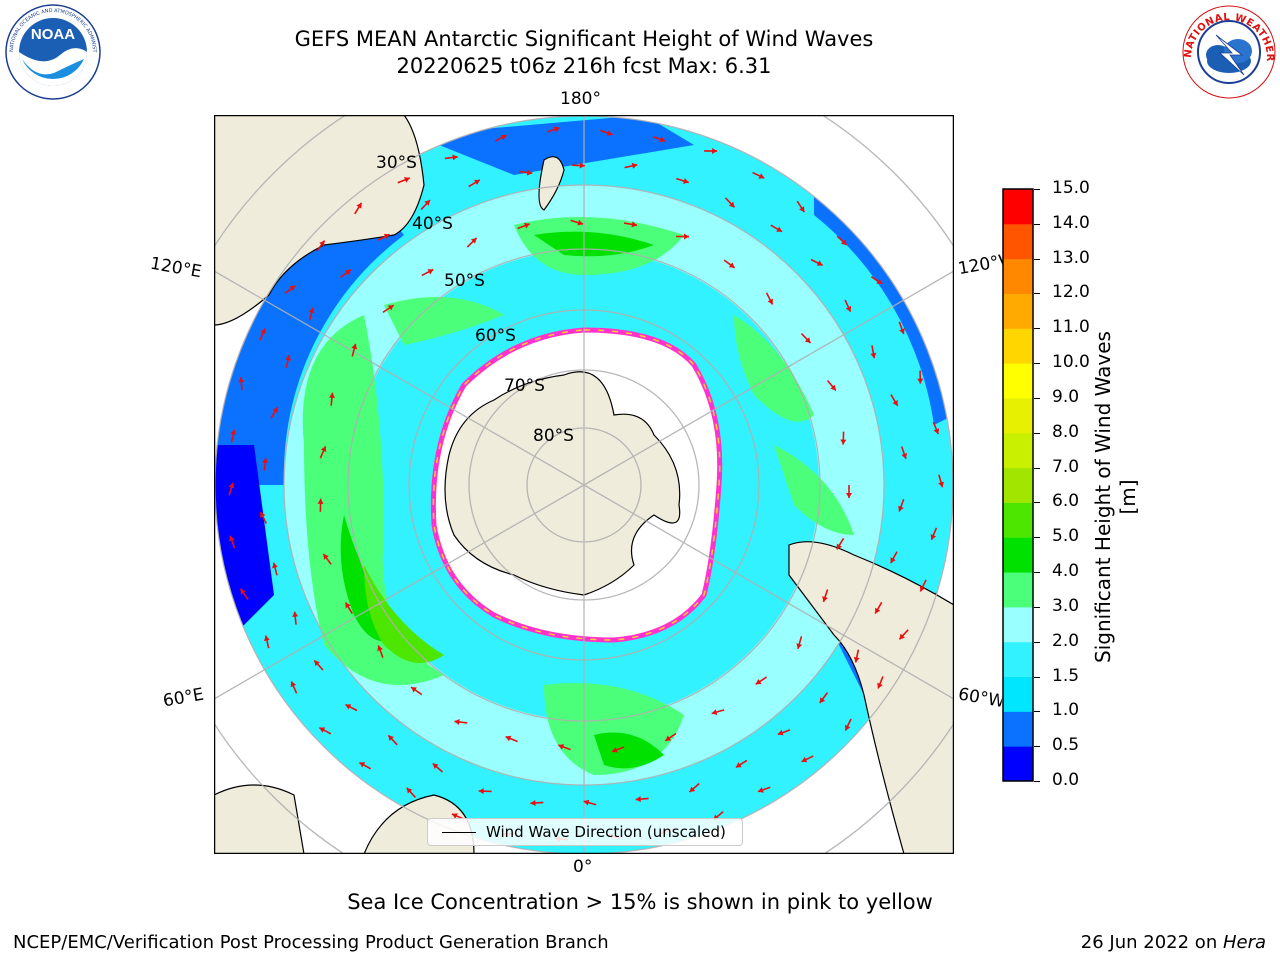 This screenshot has width=1280, height=960. I want to click on nws-logo: NATIONAL WEATHER SERVICE, so click(1228, 51).